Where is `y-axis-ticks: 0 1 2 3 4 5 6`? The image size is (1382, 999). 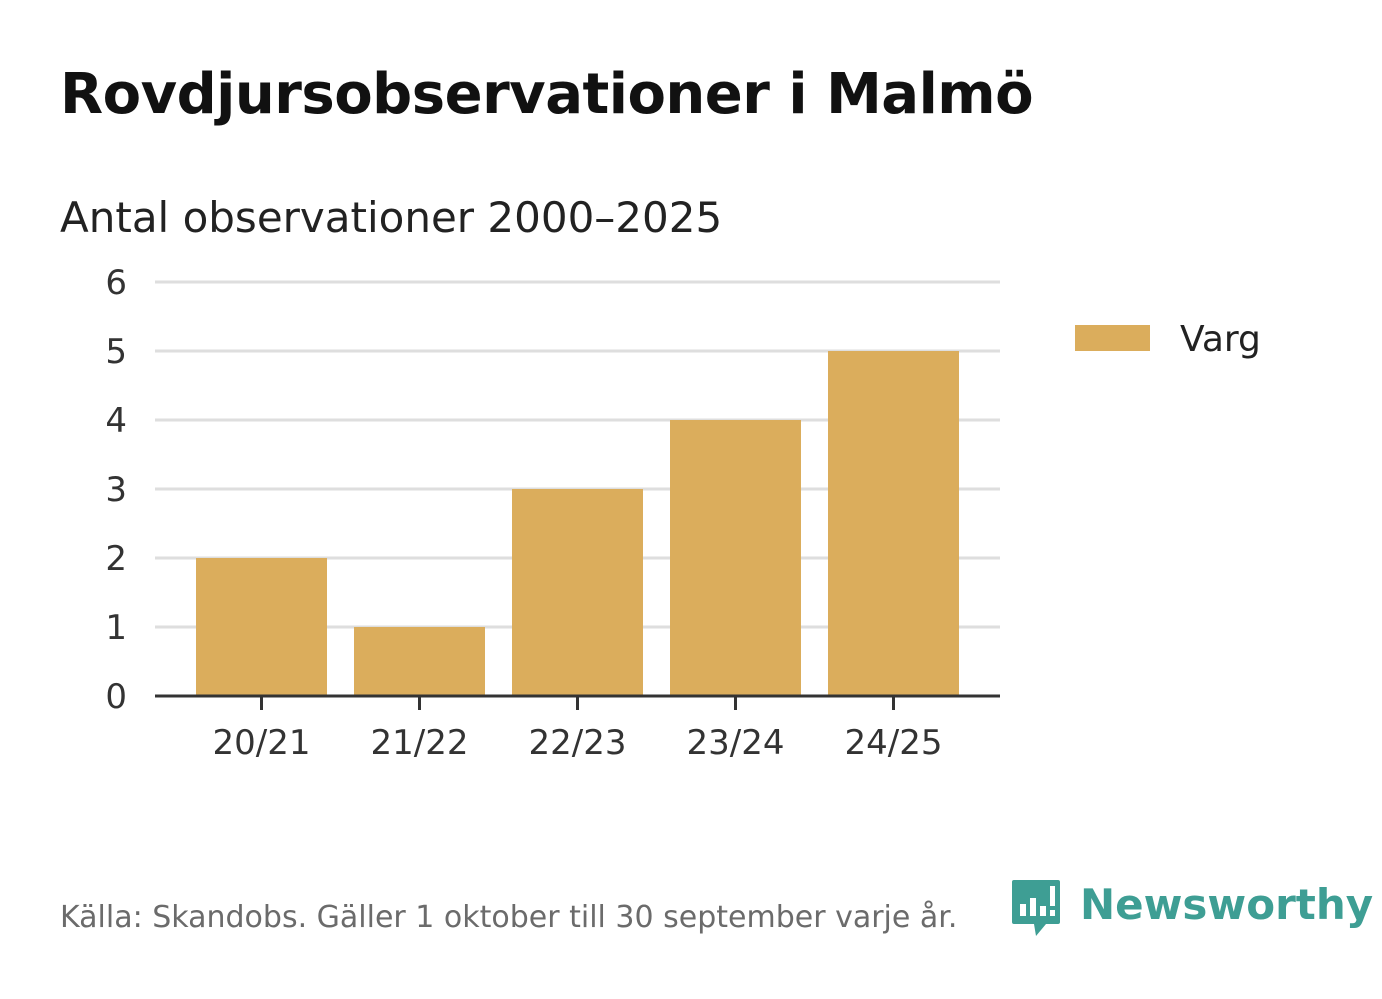
y-axis-ticks: 0 1 2 3 4 5 6 is located at coordinates (116, 490).